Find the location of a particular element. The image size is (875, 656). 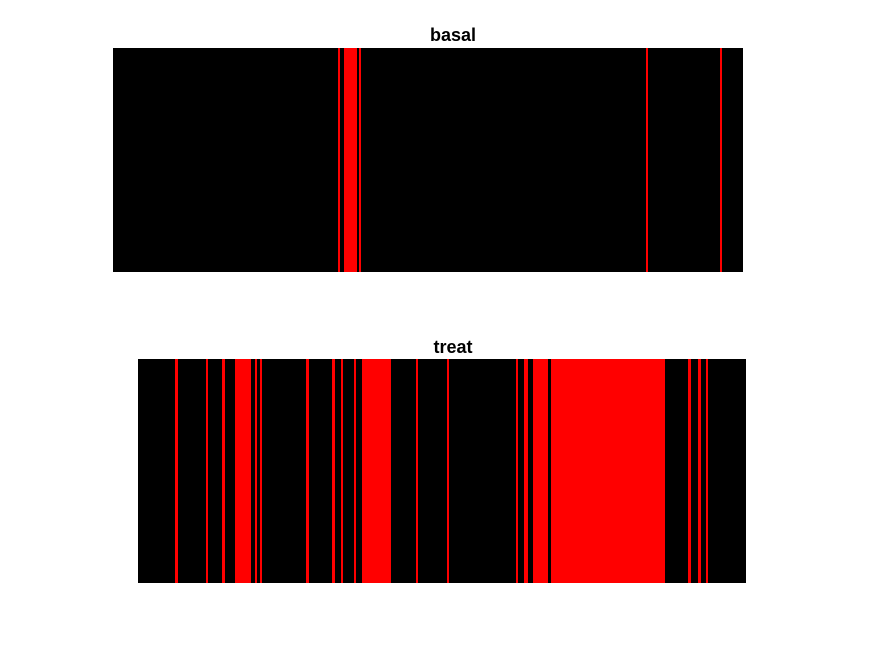

treat-panel-title: treat is located at coordinates (452, 347).